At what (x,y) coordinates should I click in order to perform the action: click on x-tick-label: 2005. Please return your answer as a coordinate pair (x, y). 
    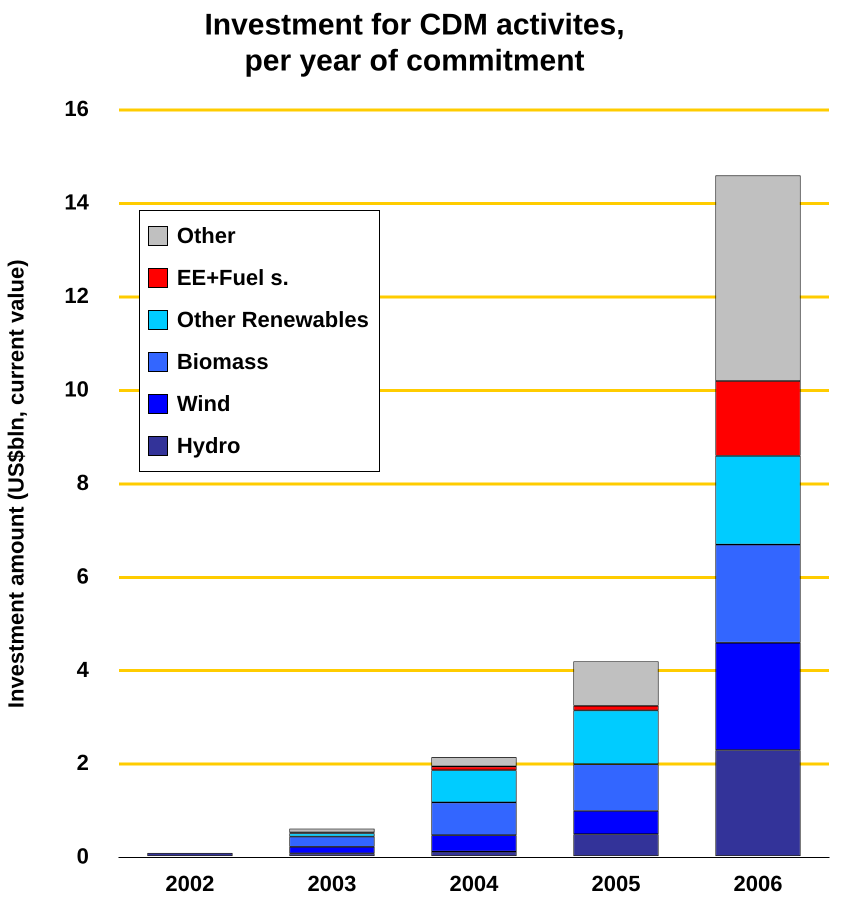
    Looking at the image, I should click on (615, 883).